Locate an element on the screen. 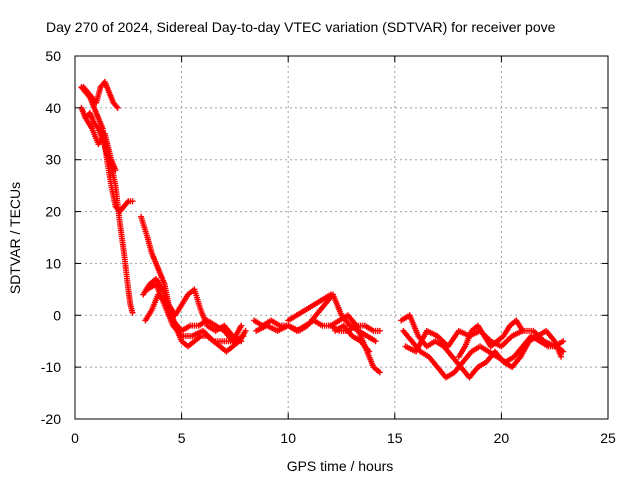  y-tick-label: 40 is located at coordinates (53, 108).